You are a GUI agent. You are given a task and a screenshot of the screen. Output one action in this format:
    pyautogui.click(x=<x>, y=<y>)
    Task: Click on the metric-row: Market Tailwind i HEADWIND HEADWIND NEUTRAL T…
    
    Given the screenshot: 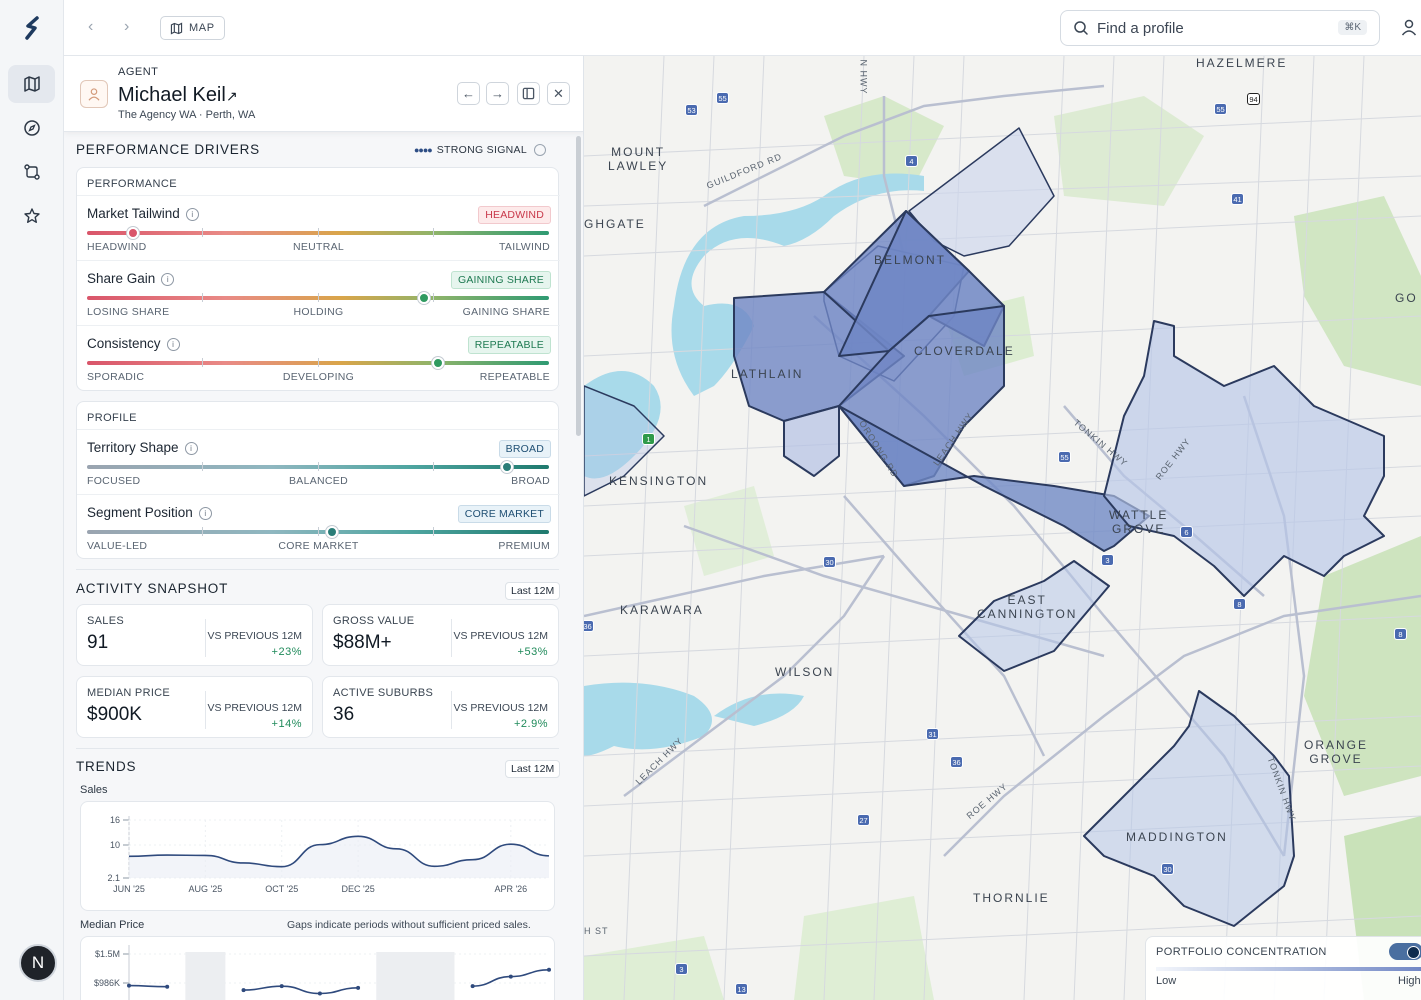 What is the action you would take?
    pyautogui.click(x=318, y=227)
    